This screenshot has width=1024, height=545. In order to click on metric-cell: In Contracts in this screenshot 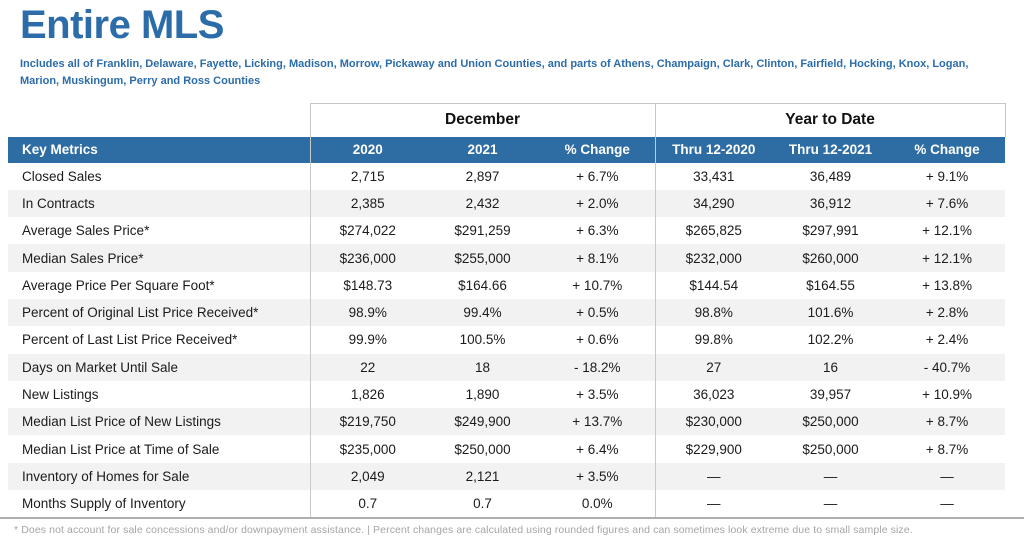, I will do `click(58, 203)`.